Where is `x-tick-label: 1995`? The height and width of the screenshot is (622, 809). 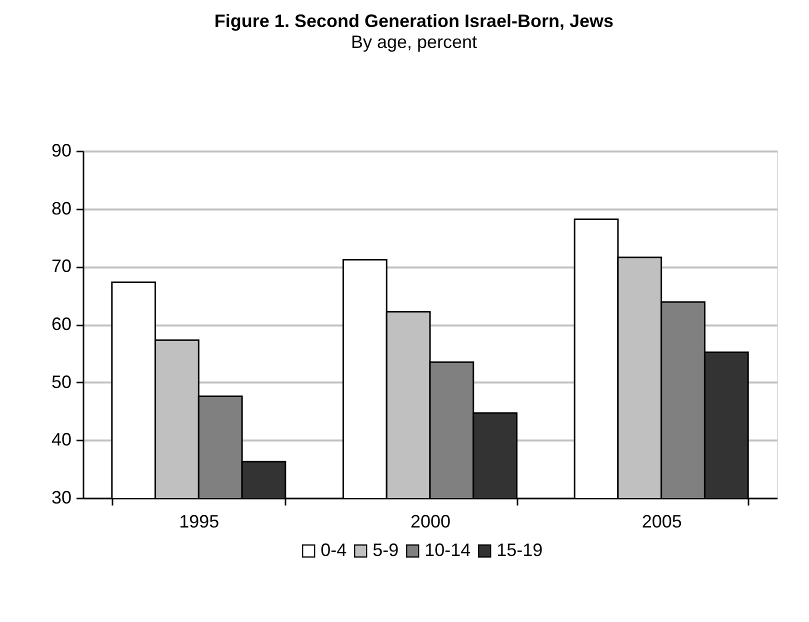 x-tick-label: 1995 is located at coordinates (199, 522).